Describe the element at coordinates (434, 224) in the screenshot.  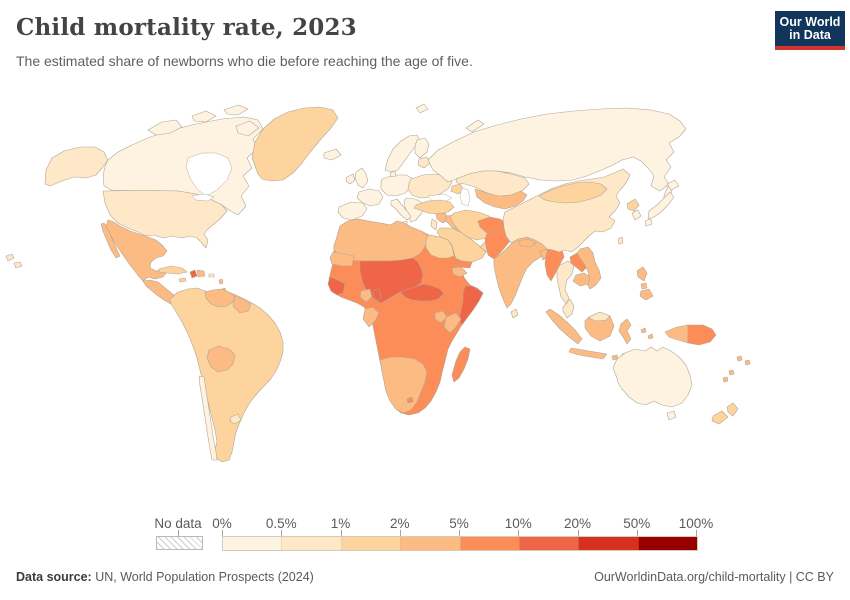
I see `region-levant` at that location.